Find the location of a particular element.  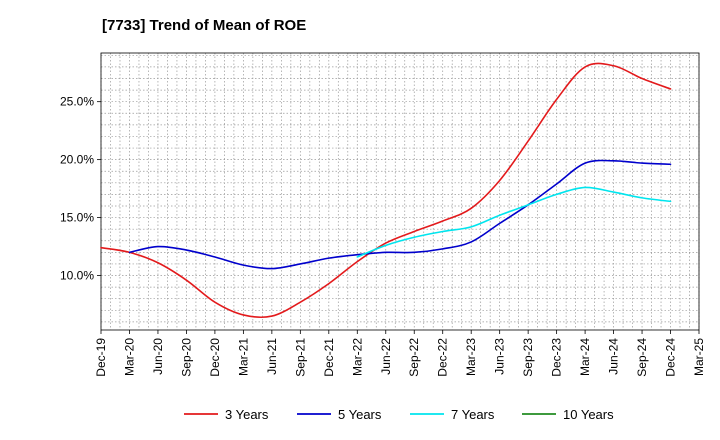

x-tick-label: Jun-20 is located at coordinates (158, 356).